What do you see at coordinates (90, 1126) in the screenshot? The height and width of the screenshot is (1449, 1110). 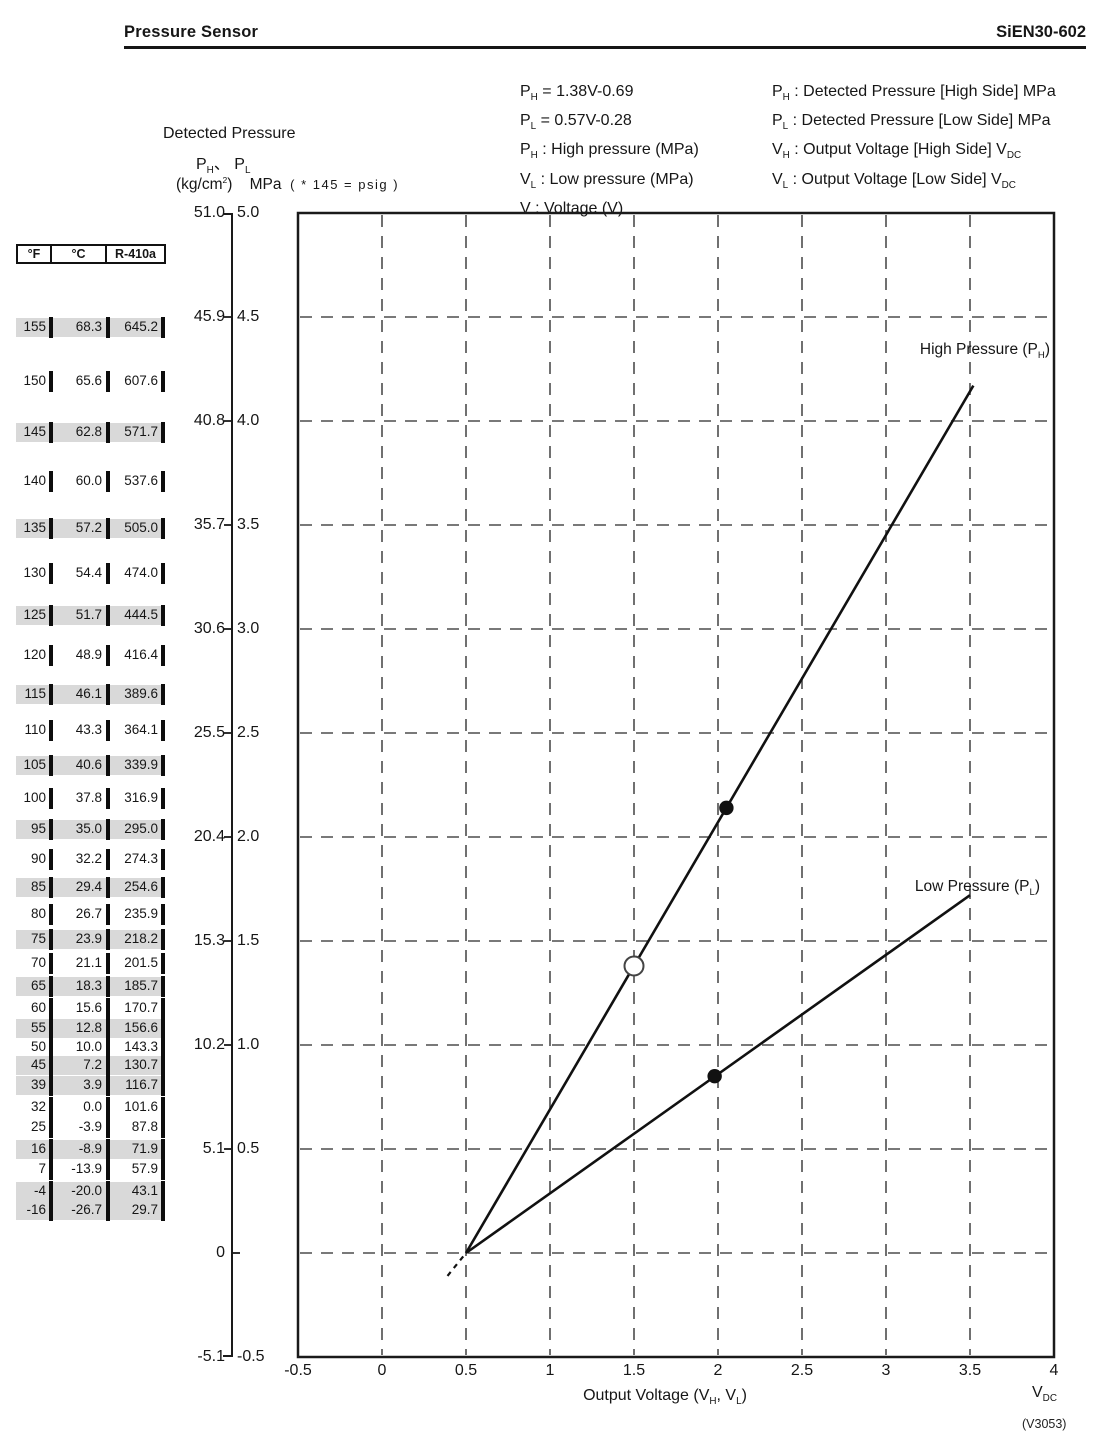 I see `table-cell: -3.9` at bounding box center [90, 1126].